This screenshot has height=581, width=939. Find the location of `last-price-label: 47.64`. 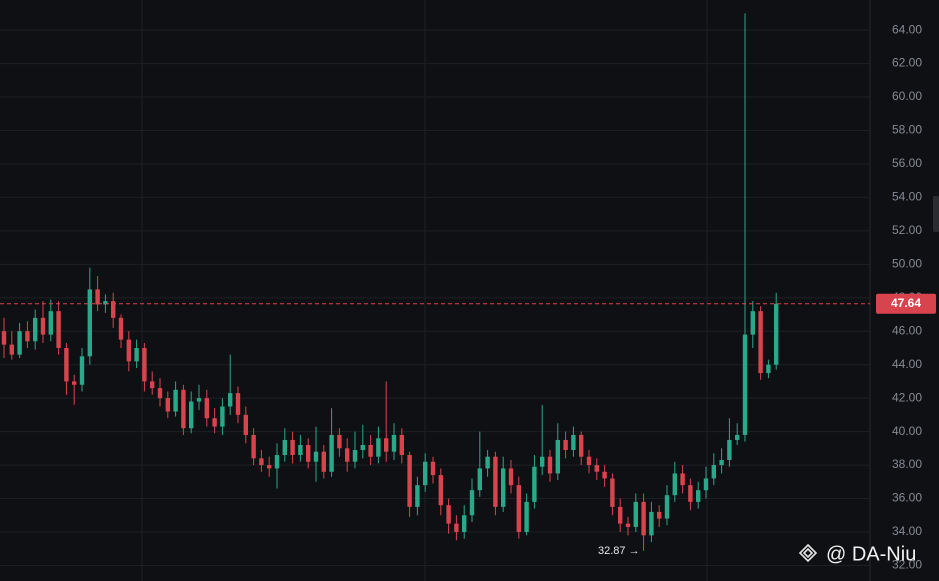

last-price-label: 47.64 is located at coordinates (906, 303).